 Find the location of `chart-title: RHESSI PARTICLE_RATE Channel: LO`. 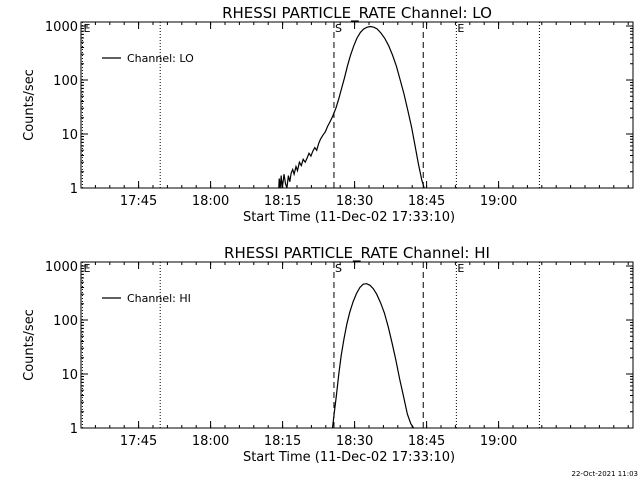

chart-title: RHESSI PARTICLE_RATE Channel: LO is located at coordinates (357, 13).